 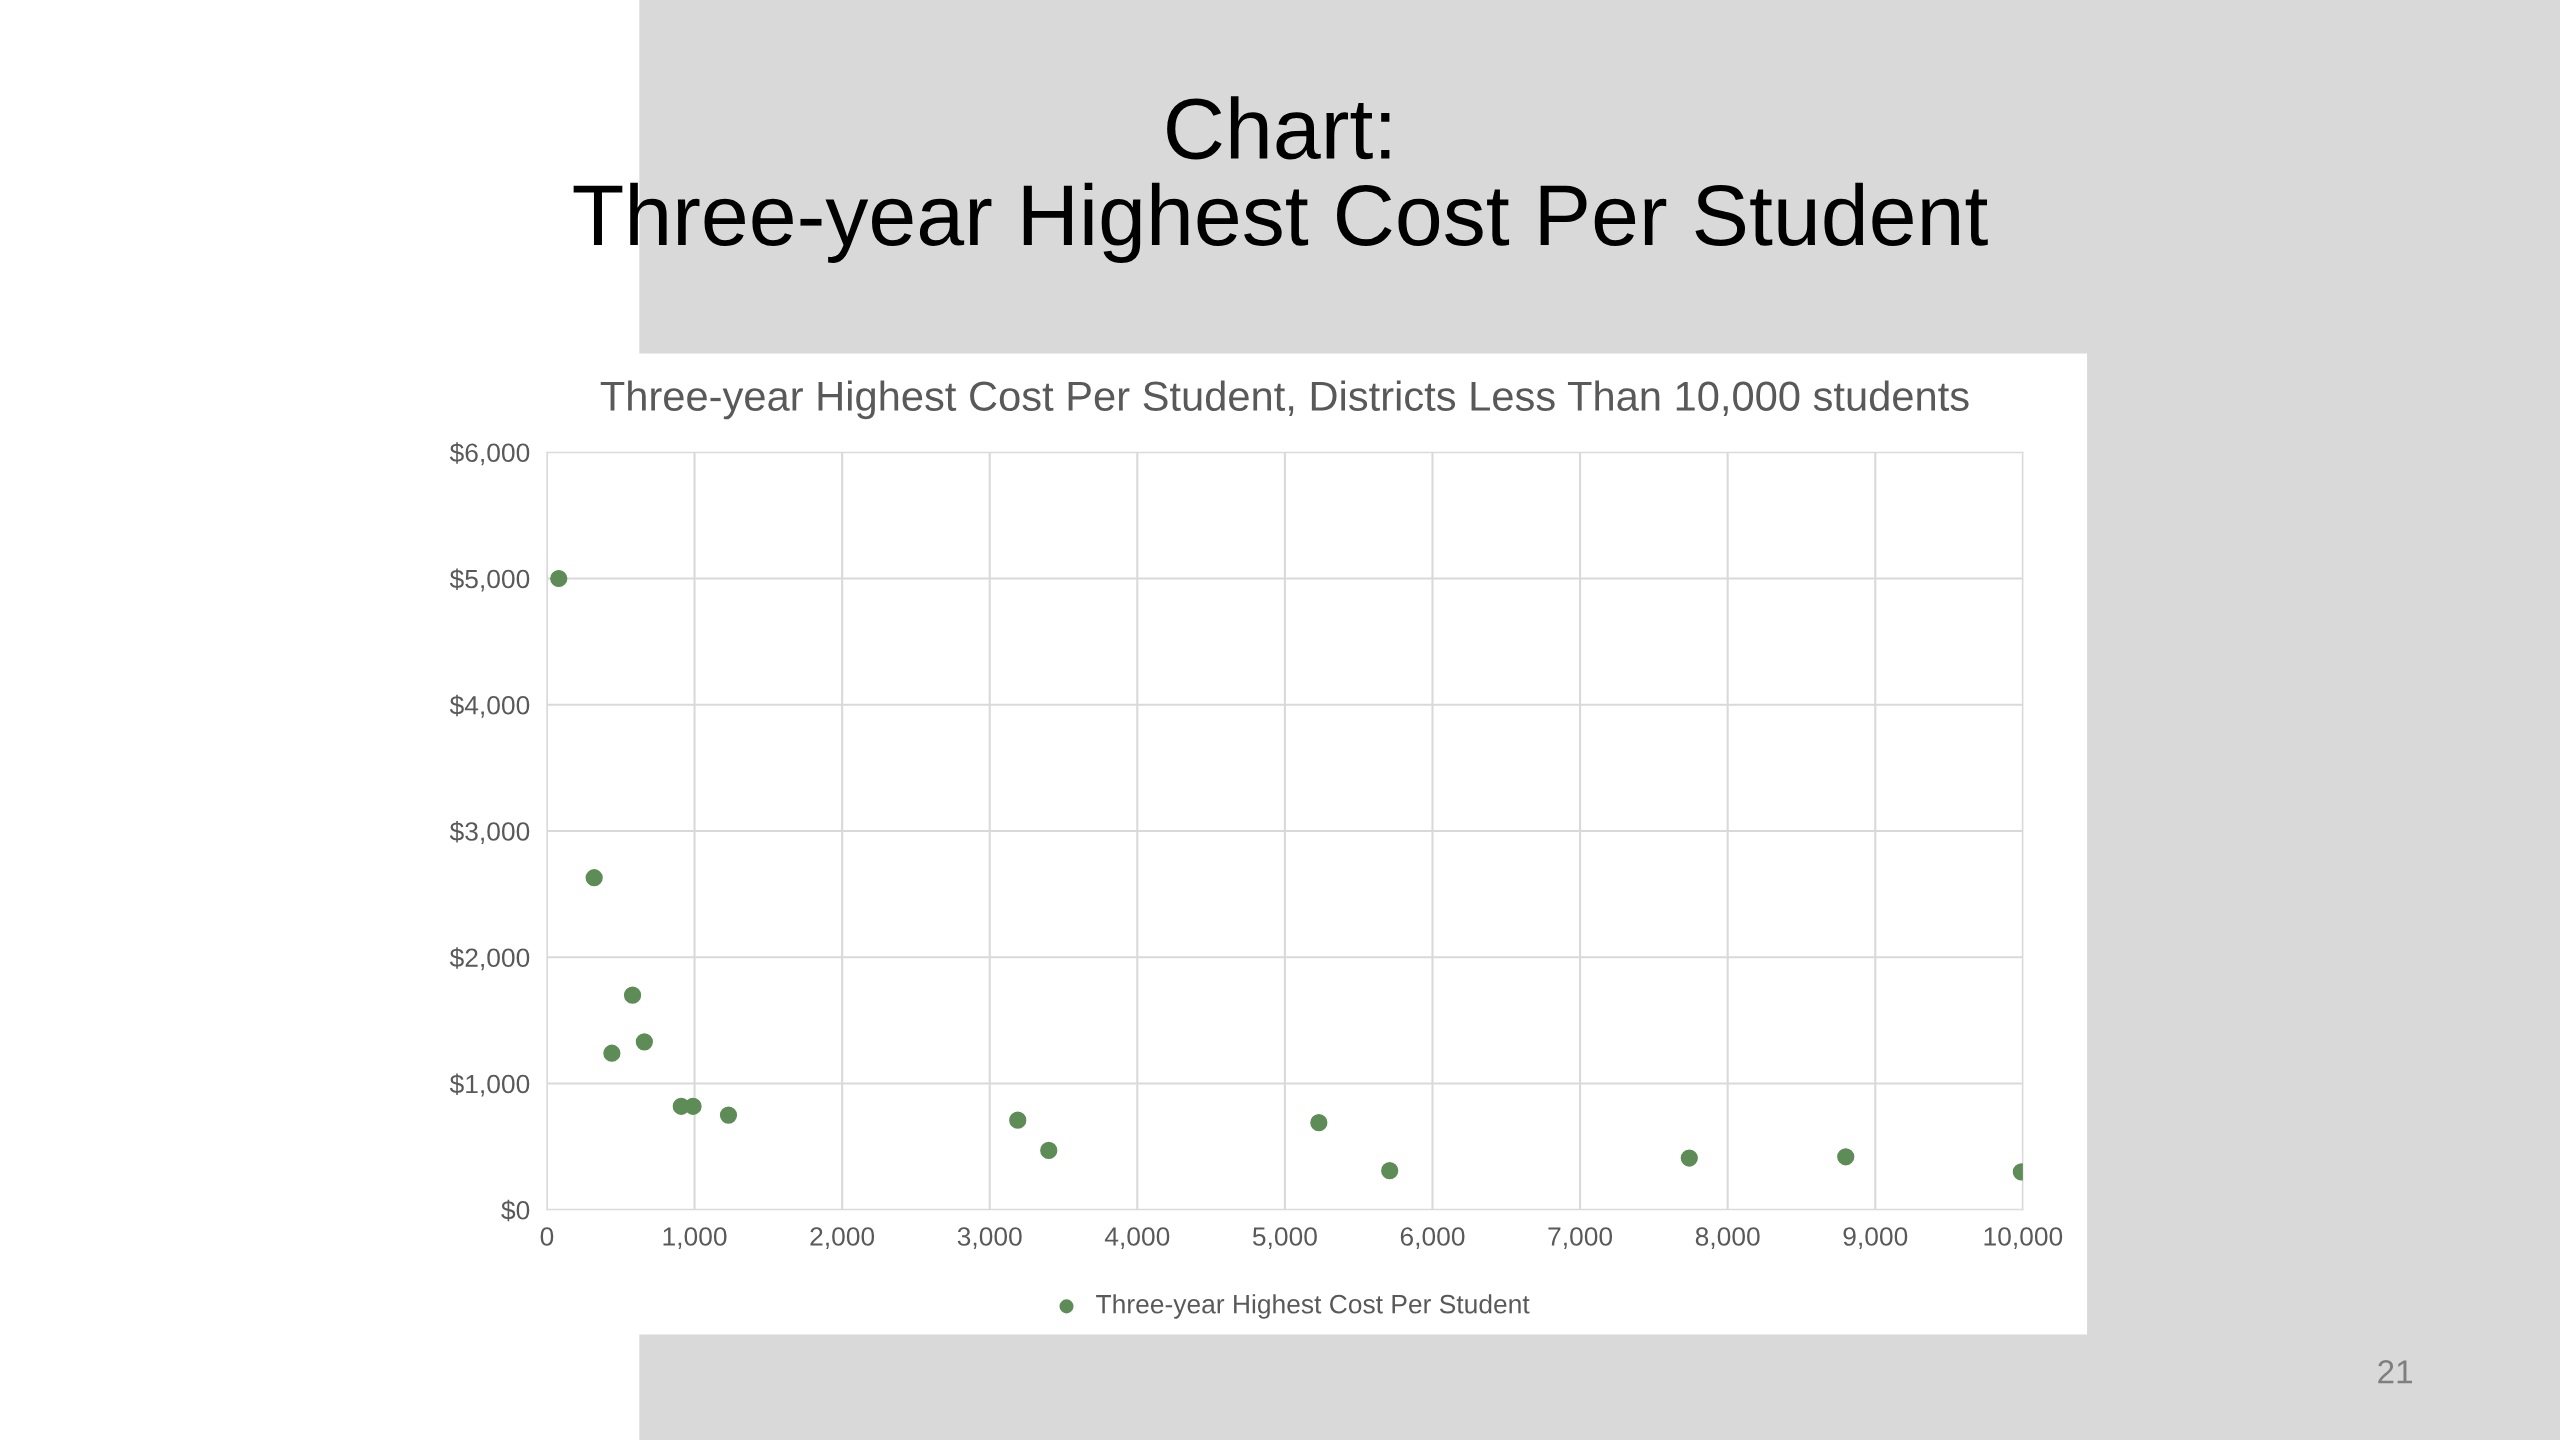 What do you see at coordinates (989, 1238) in the screenshot?
I see `x-tick-label: 3,000` at bounding box center [989, 1238].